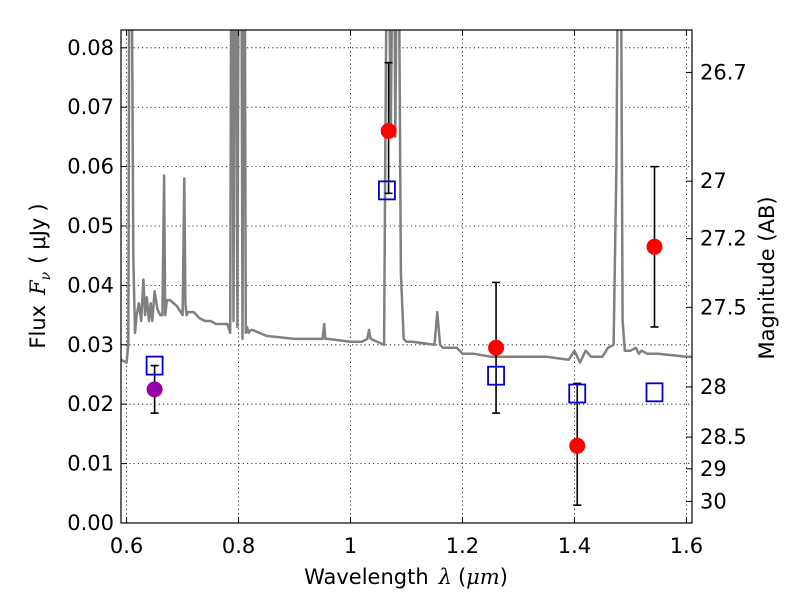 This screenshot has height=600, width=800. What do you see at coordinates (90, 404) in the screenshot?
I see `y-tick-label: 0.02` at bounding box center [90, 404].